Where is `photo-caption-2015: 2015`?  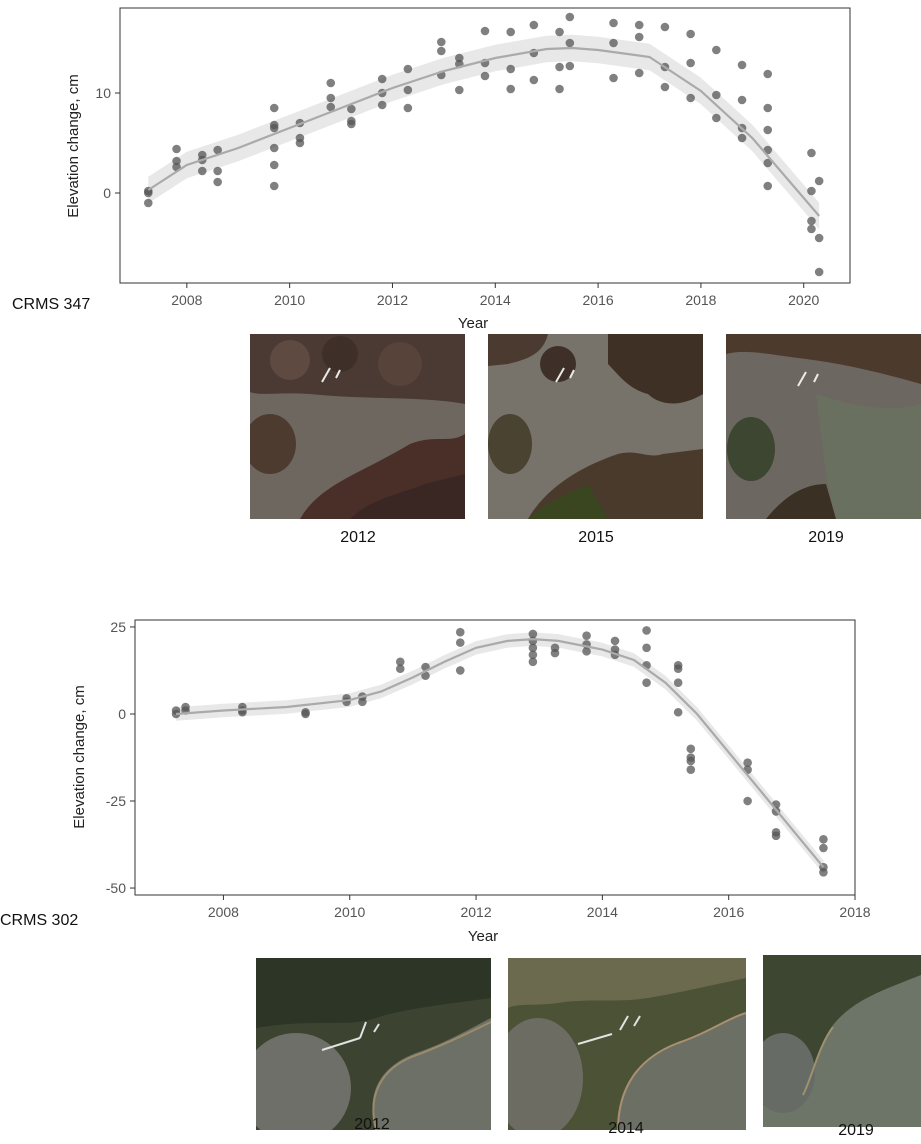
photo-caption-2015: 2015 is located at coordinates (596, 537).